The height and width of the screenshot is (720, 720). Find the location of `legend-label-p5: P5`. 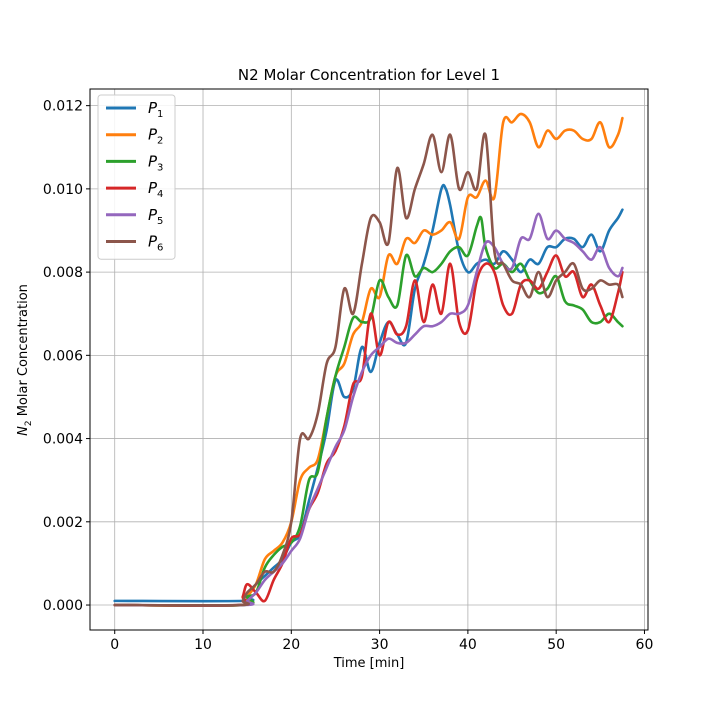

legend-label-p5: P5 is located at coordinates (155, 216).